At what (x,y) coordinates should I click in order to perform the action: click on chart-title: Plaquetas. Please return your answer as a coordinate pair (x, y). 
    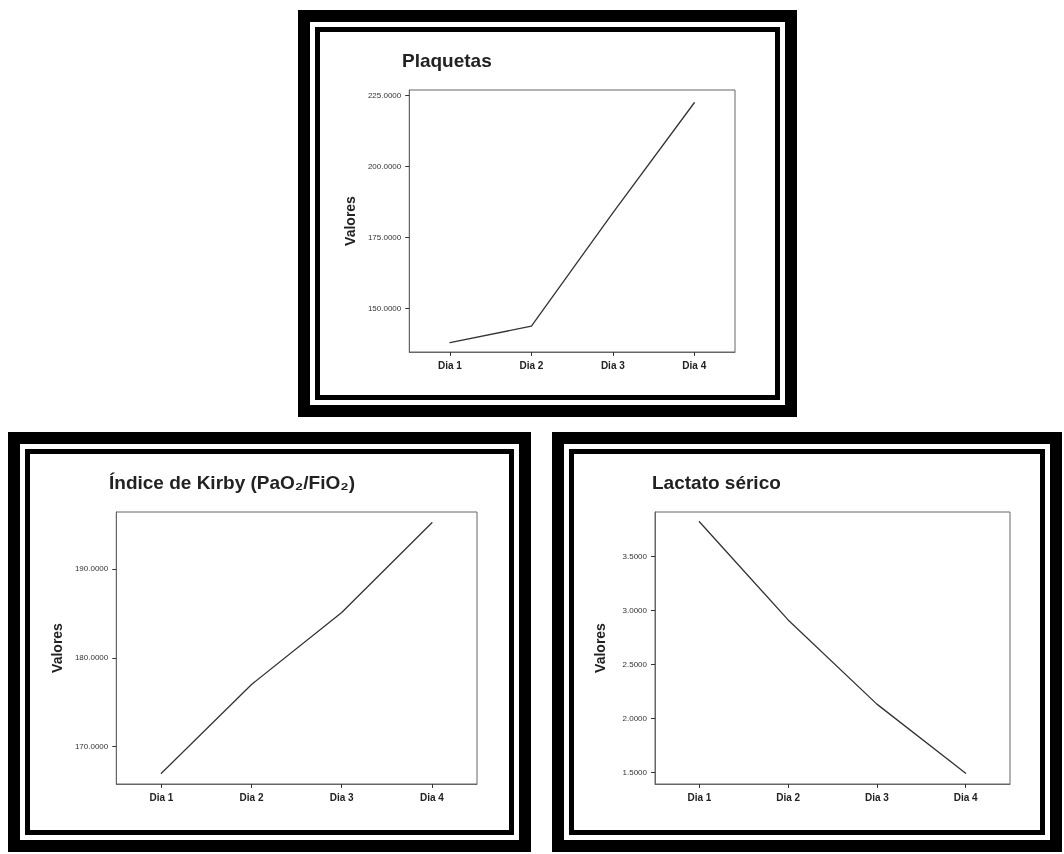
    Looking at the image, I should click on (447, 60).